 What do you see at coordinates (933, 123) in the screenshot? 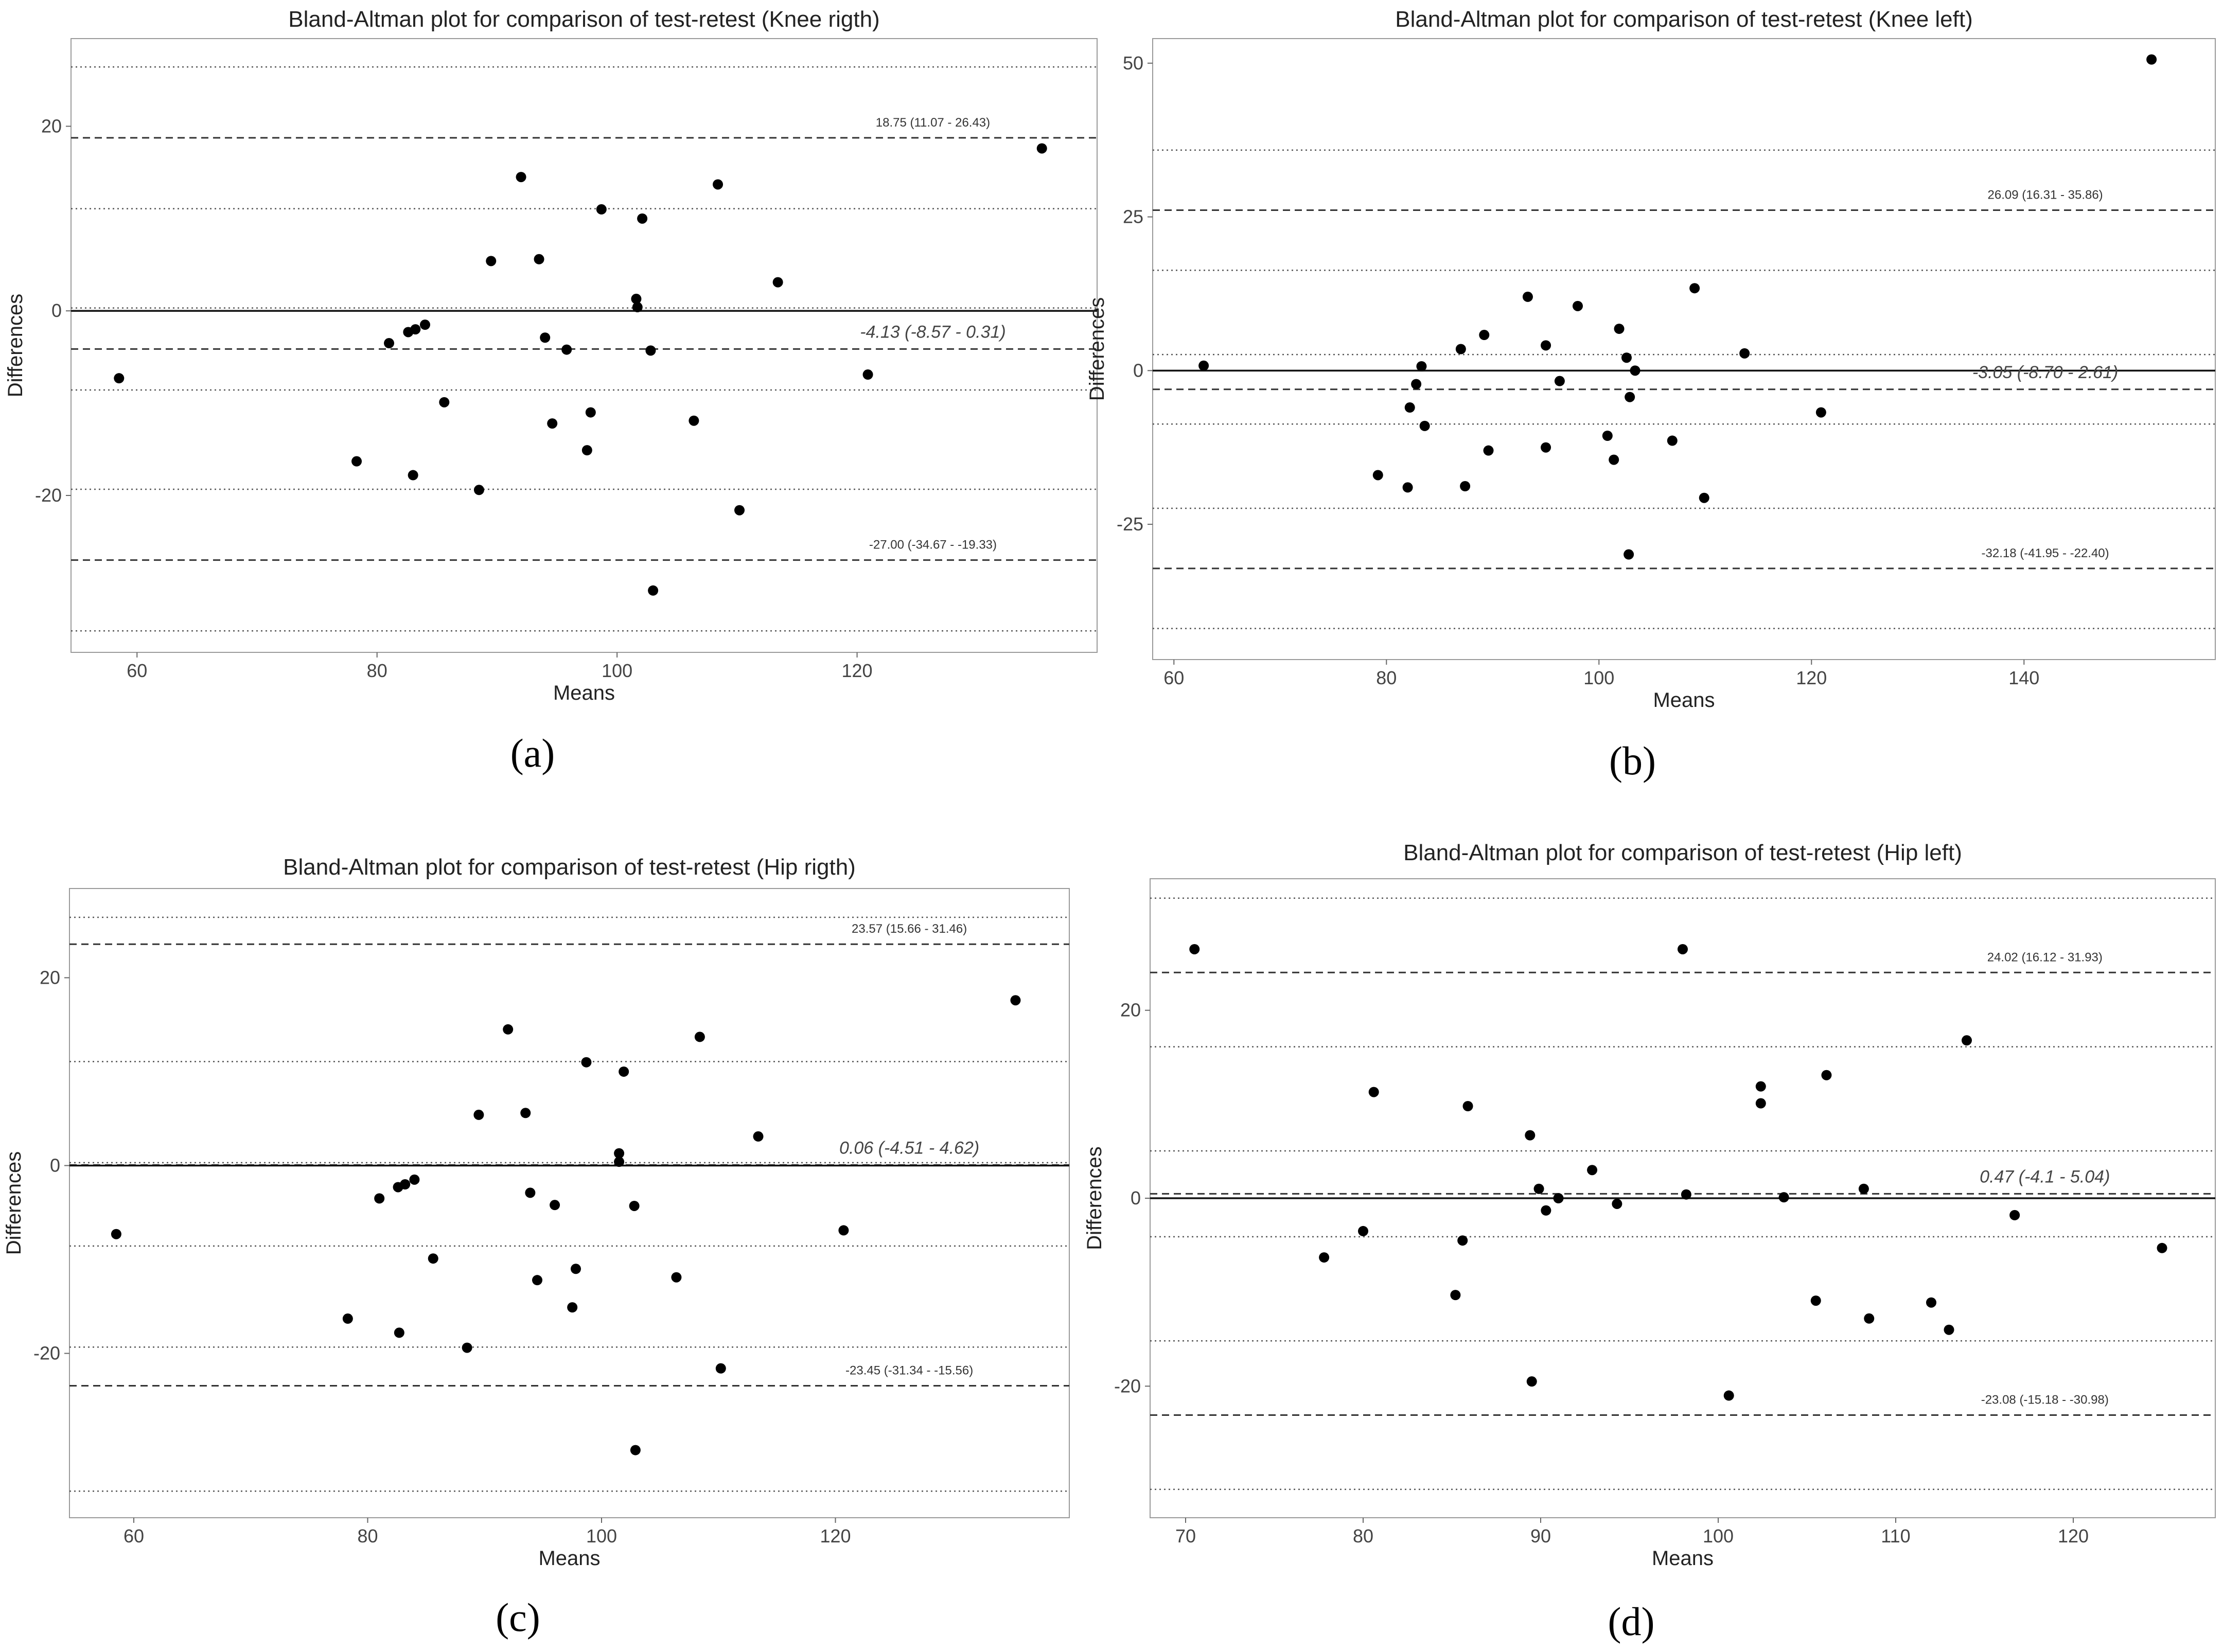
I see `upper-loa-label: 18.75 (11.07 - 26.43)` at bounding box center [933, 123].